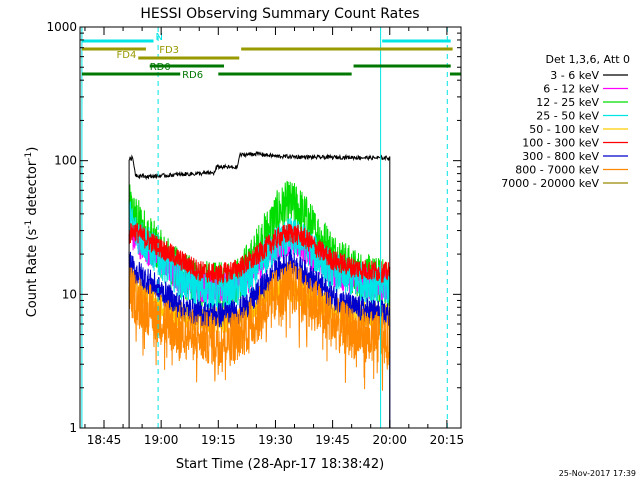 This screenshot has width=640, height=480. Describe the element at coordinates (218, 440) in the screenshot. I see `x-tick-label-1915: 19:15` at that location.